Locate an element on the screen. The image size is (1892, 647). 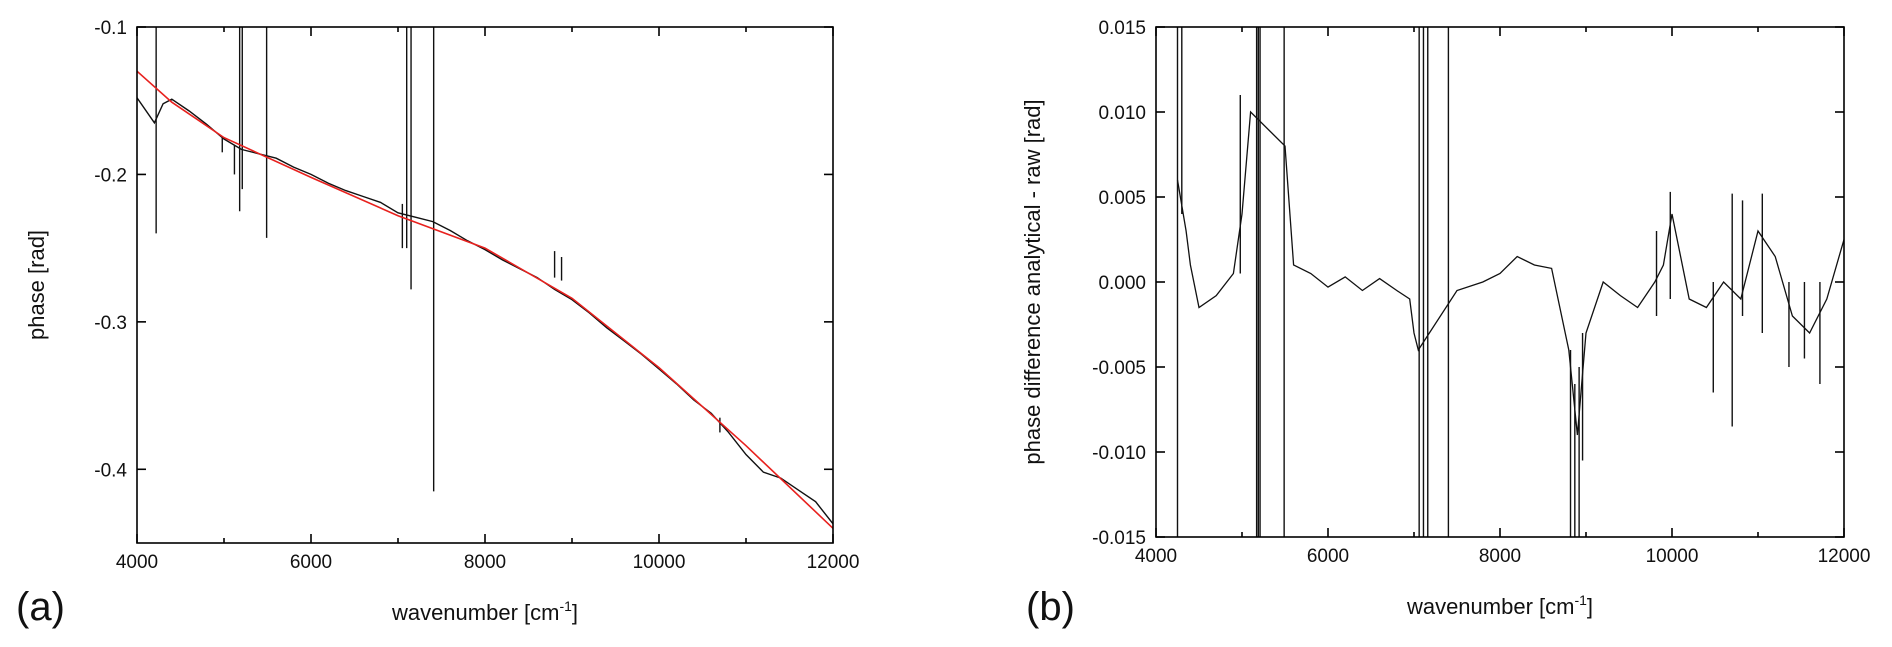
chart-b-y-tick-label: 0.005 is located at coordinates (1122, 198).